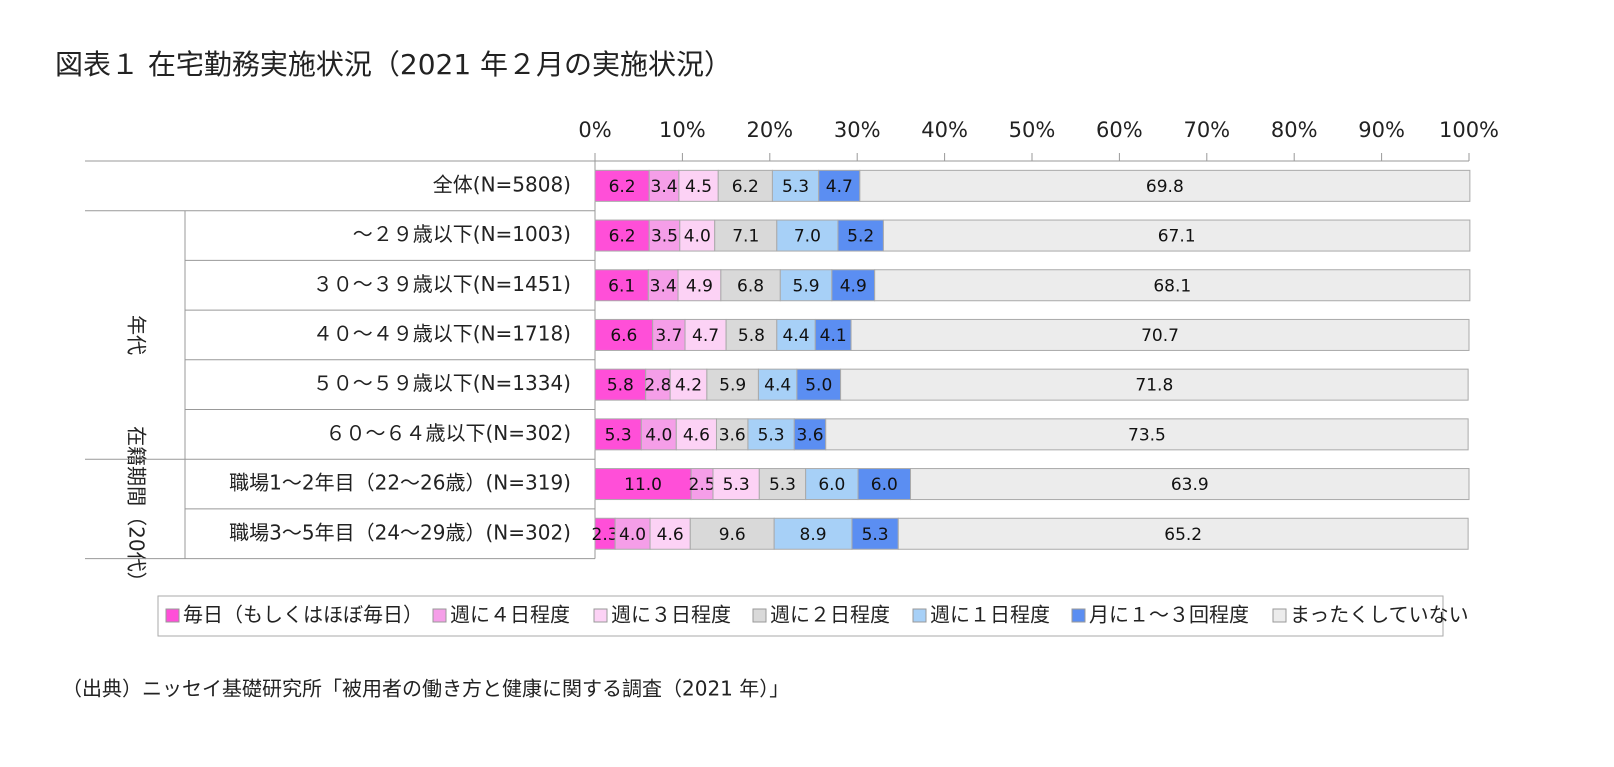  I want to click on value-label: 2.3, so click(605, 535).